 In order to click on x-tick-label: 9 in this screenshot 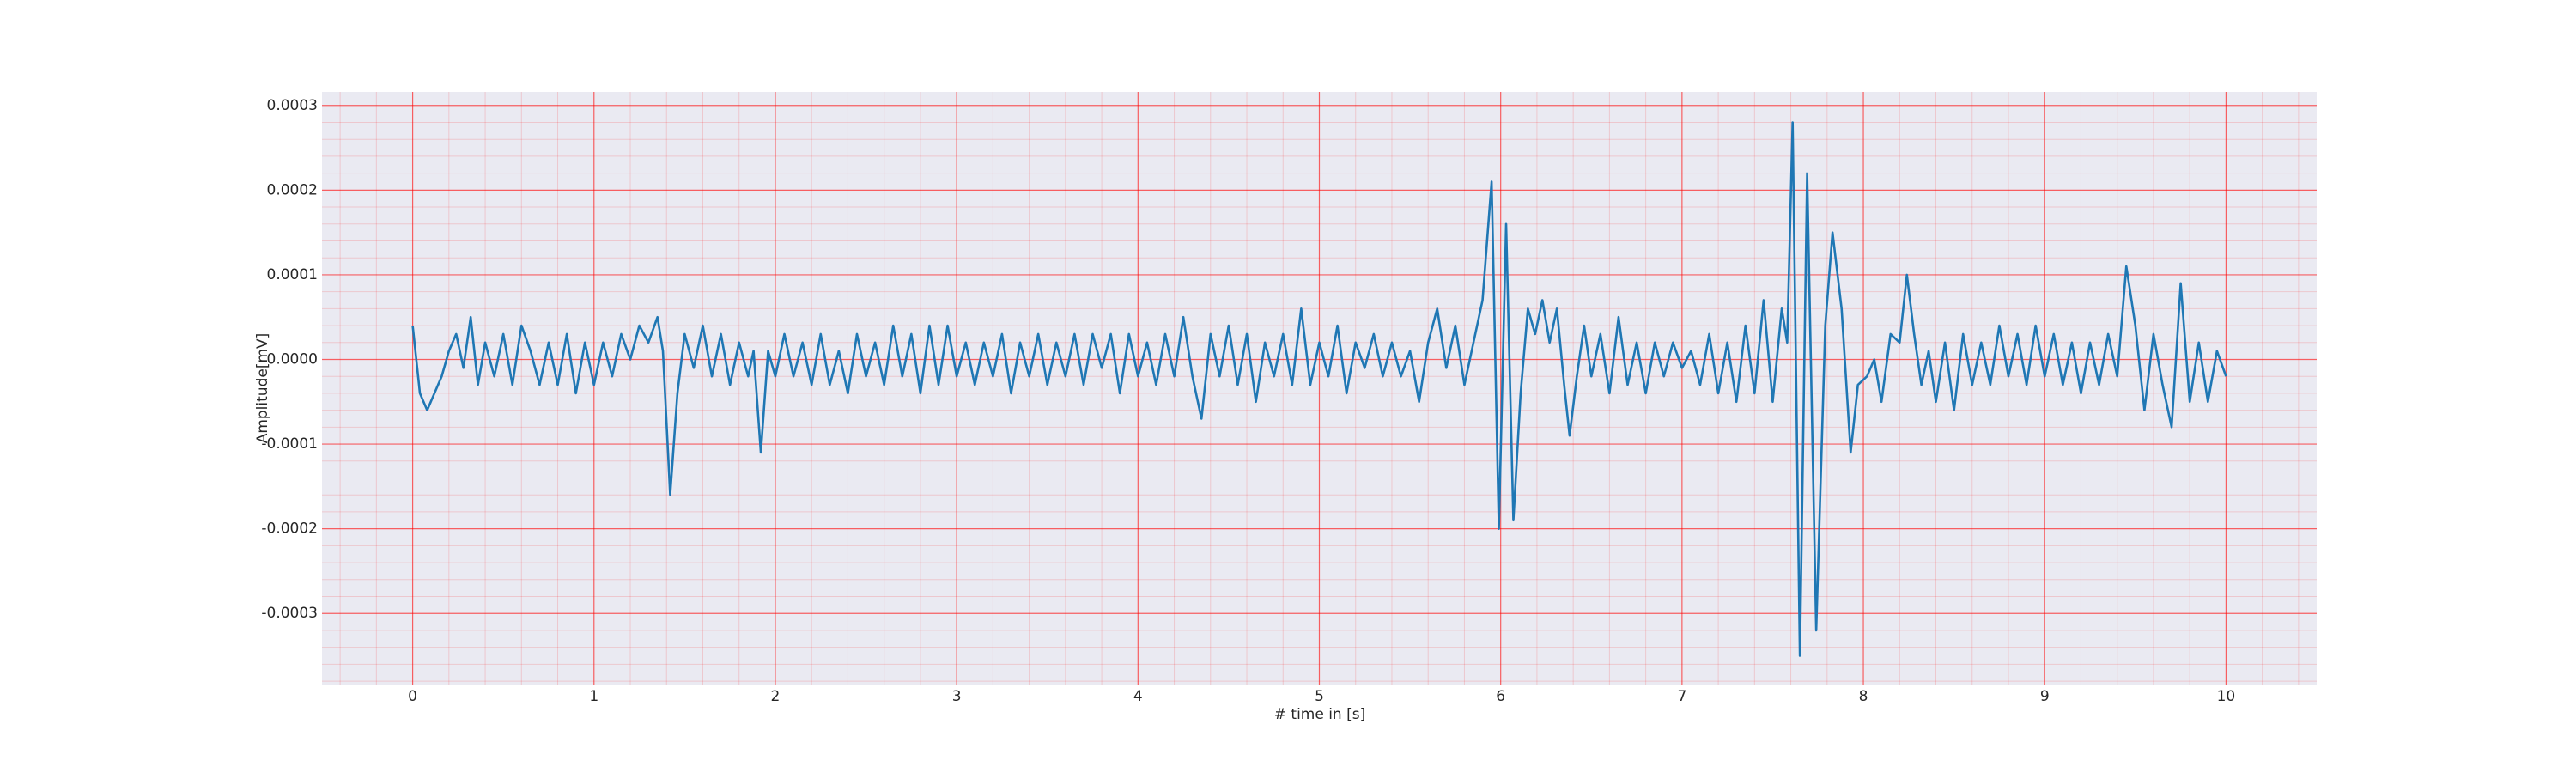, I will do `click(2045, 696)`.